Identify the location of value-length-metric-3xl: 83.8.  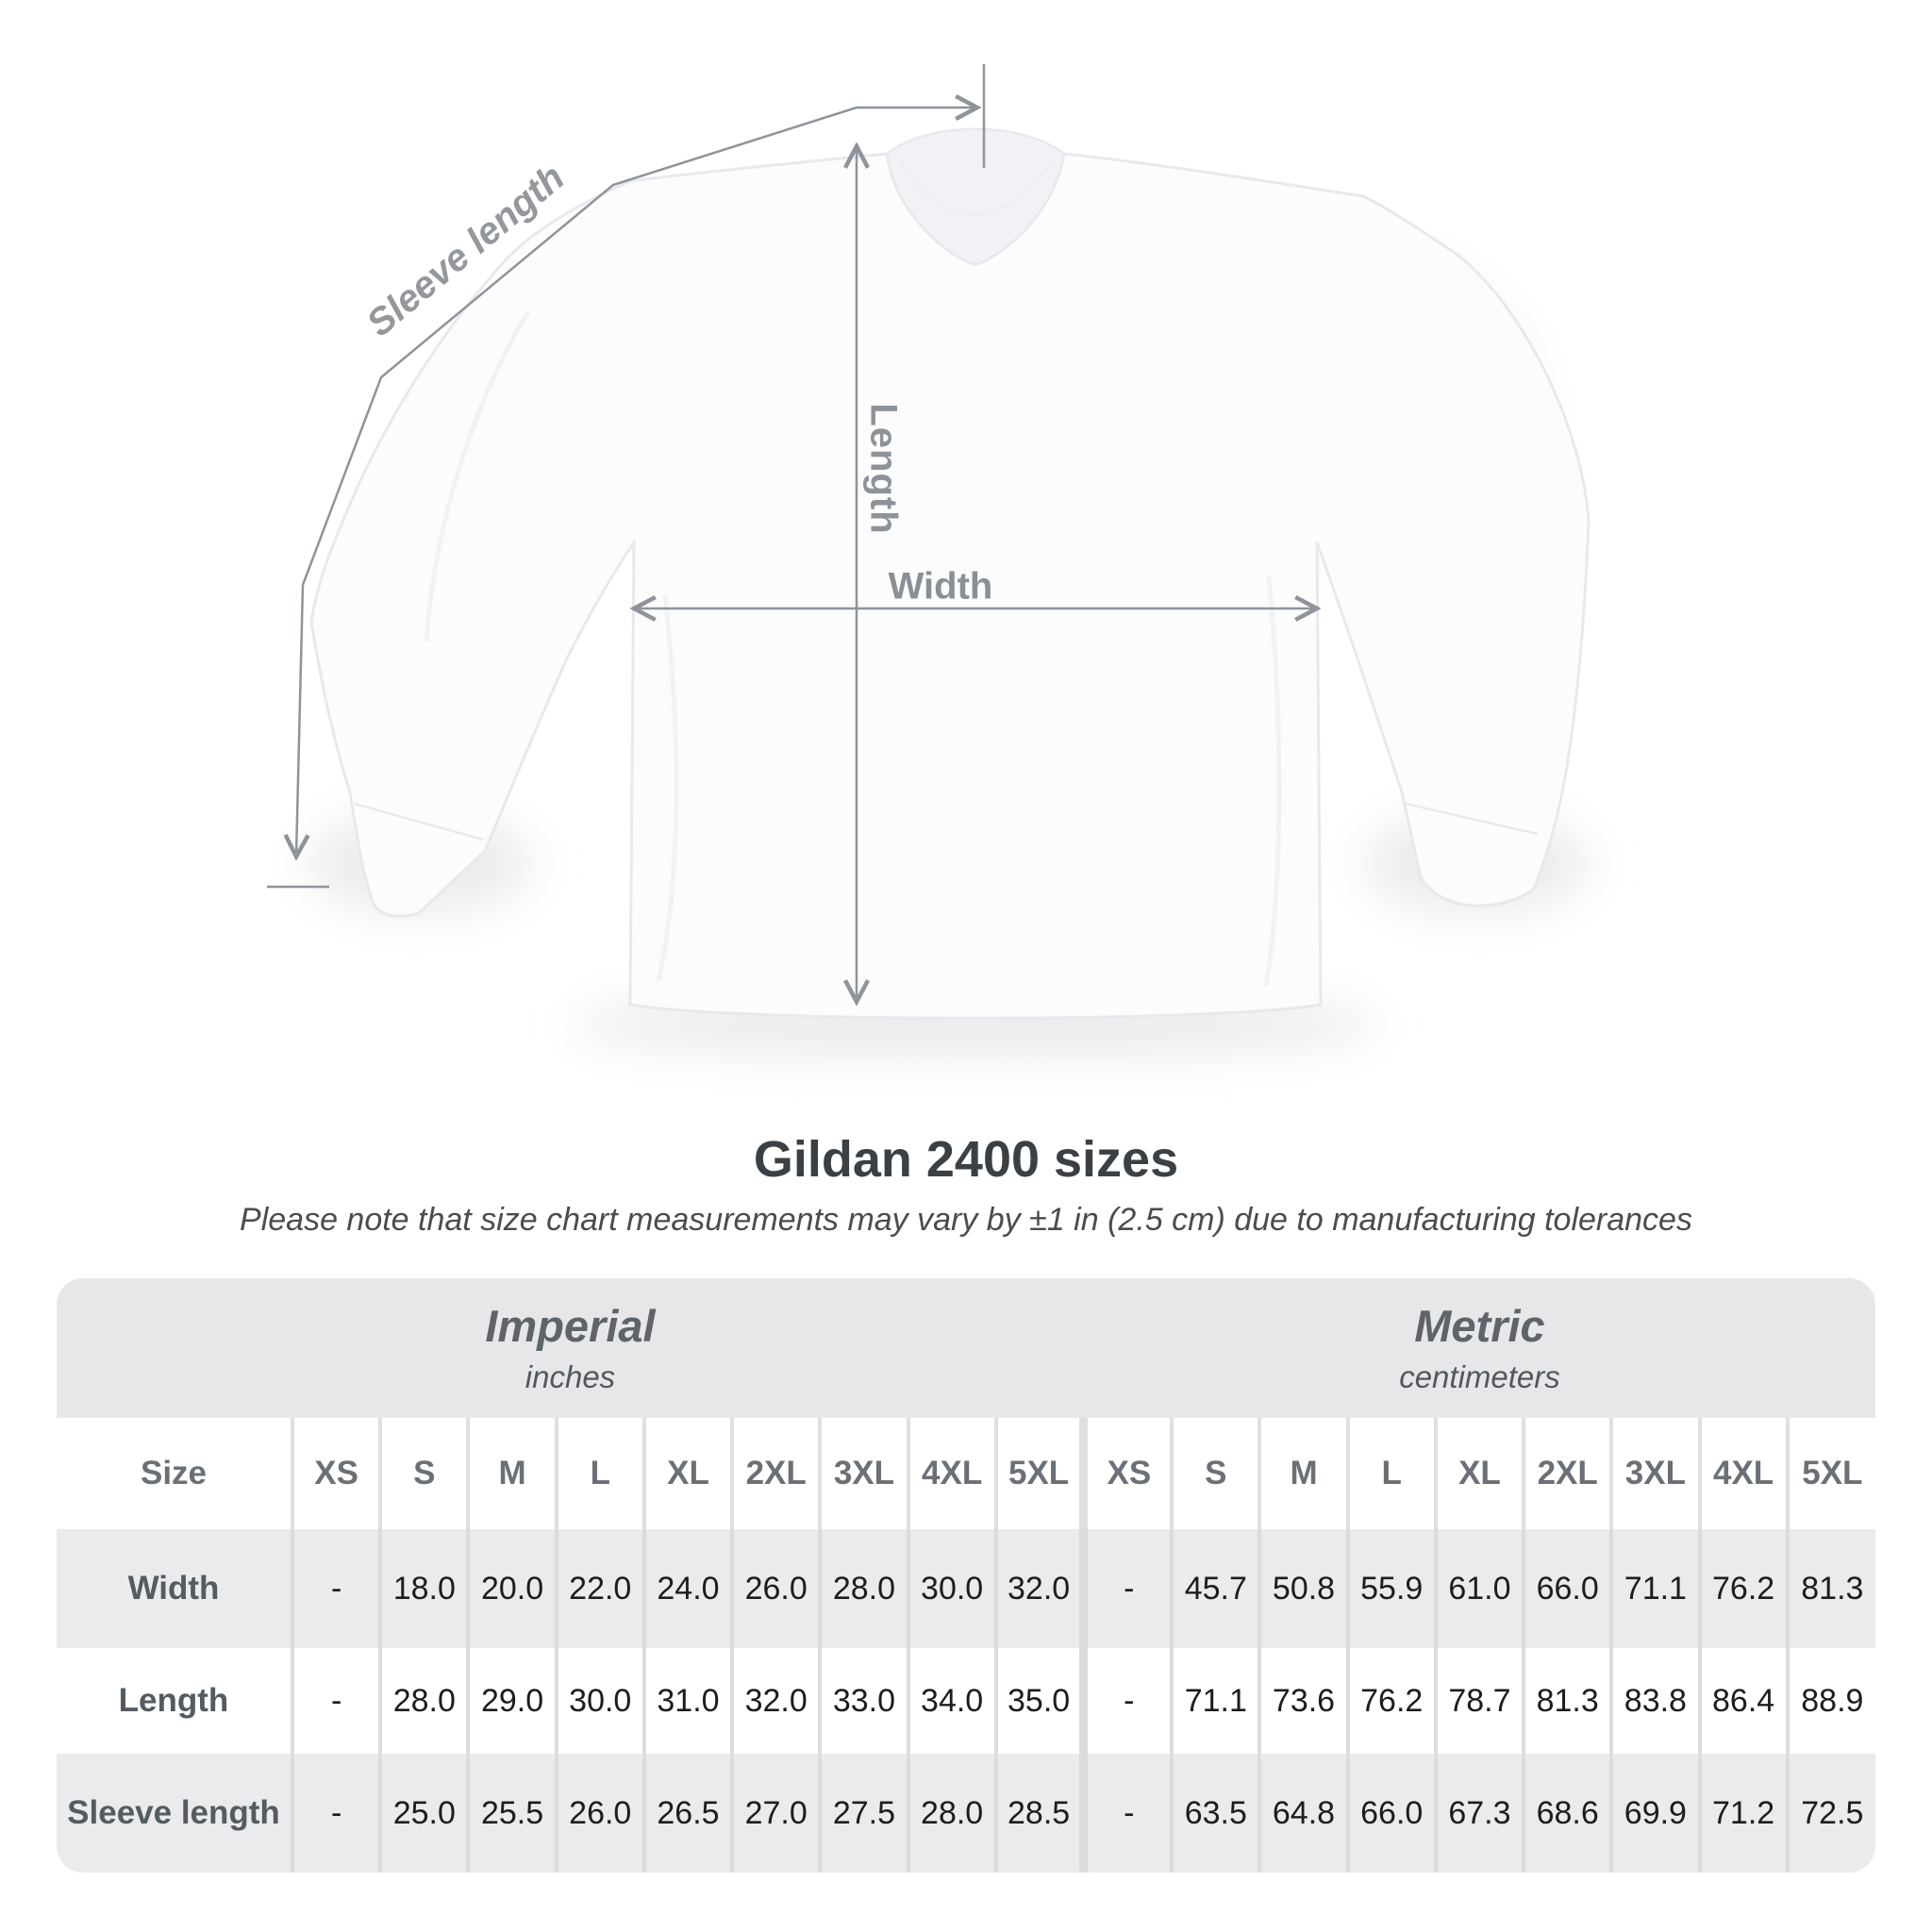
(1655, 1701).